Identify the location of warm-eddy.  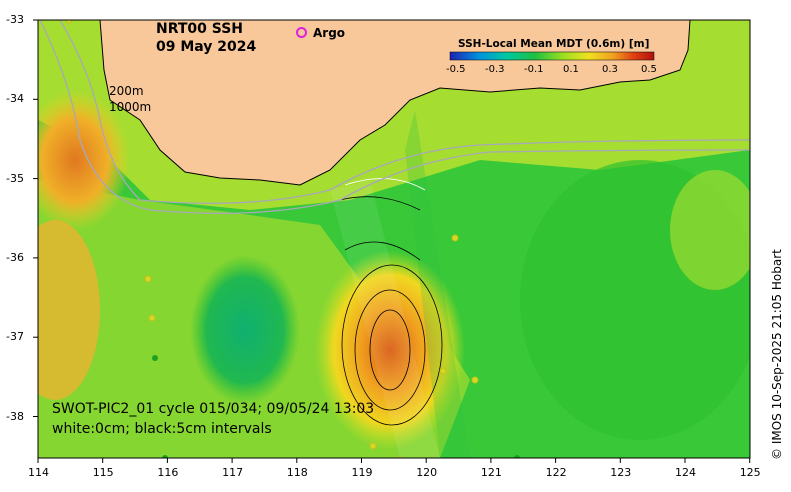
(390, 350).